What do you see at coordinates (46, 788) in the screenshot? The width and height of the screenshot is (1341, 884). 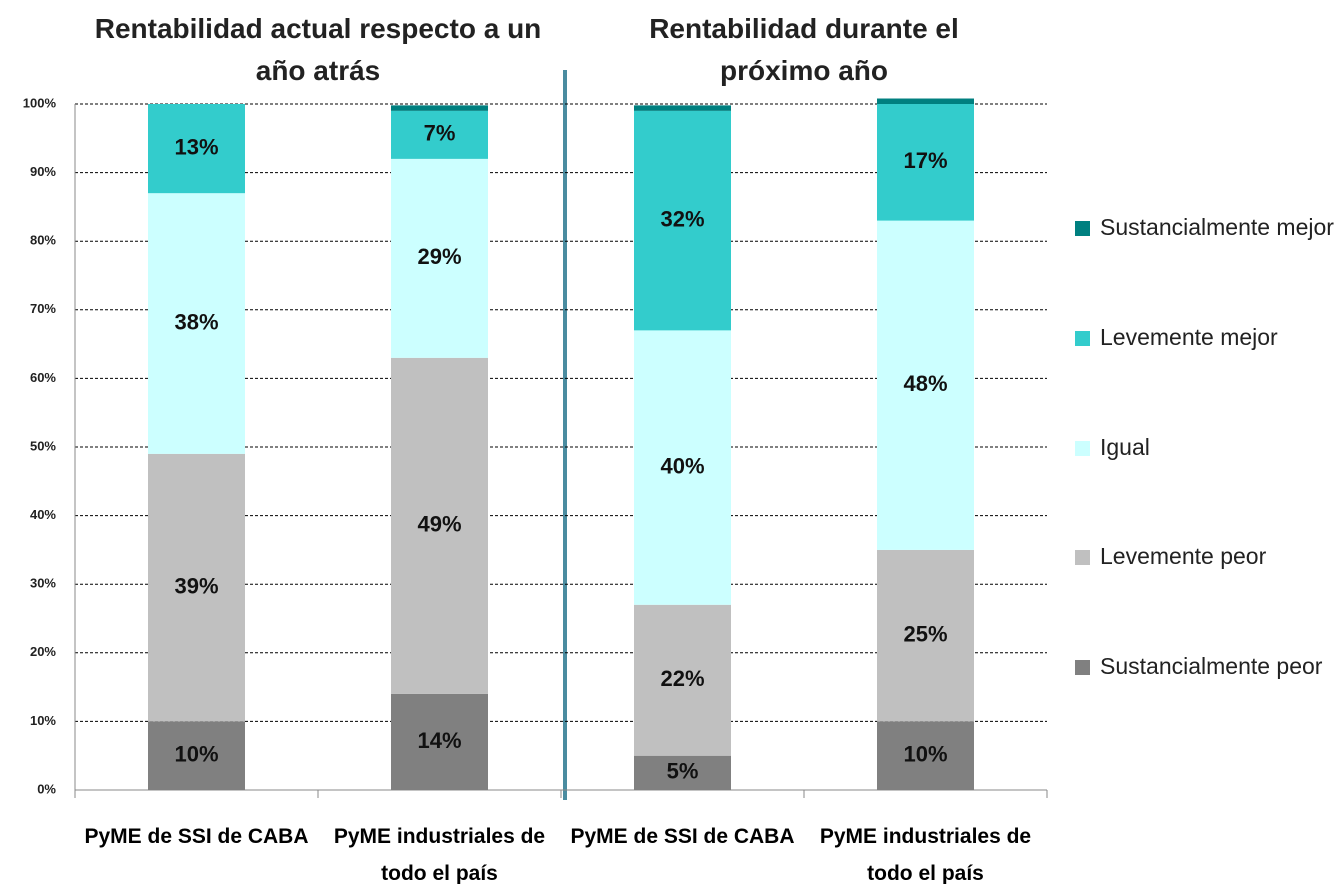 I see `y-tick-label: 0%` at bounding box center [46, 788].